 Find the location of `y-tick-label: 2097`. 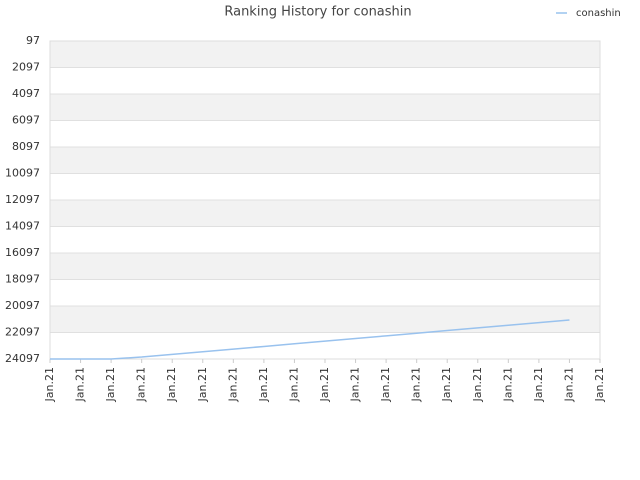

y-tick-label: 2097 is located at coordinates (26, 67).